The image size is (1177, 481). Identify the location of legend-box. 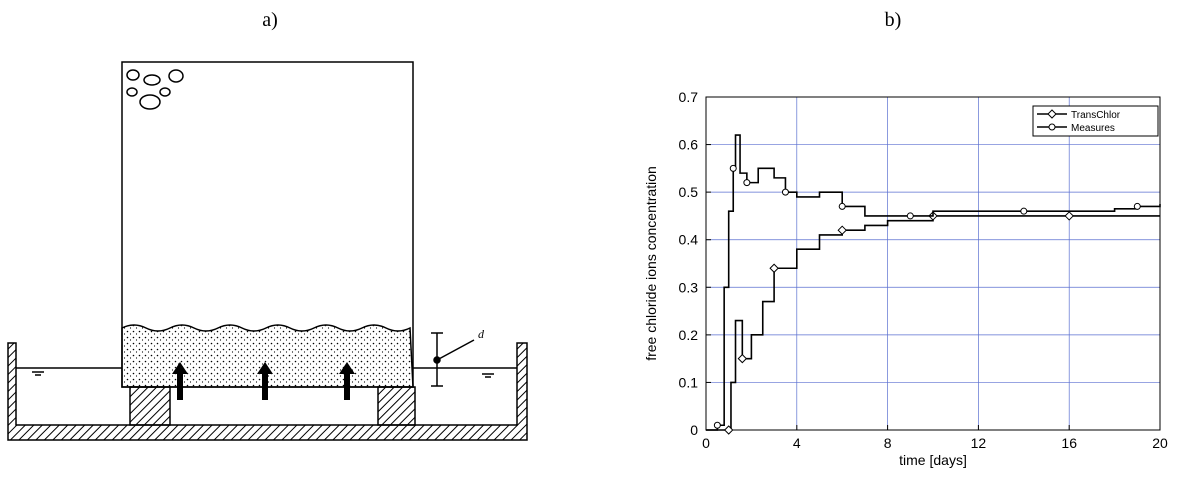
(1095, 121).